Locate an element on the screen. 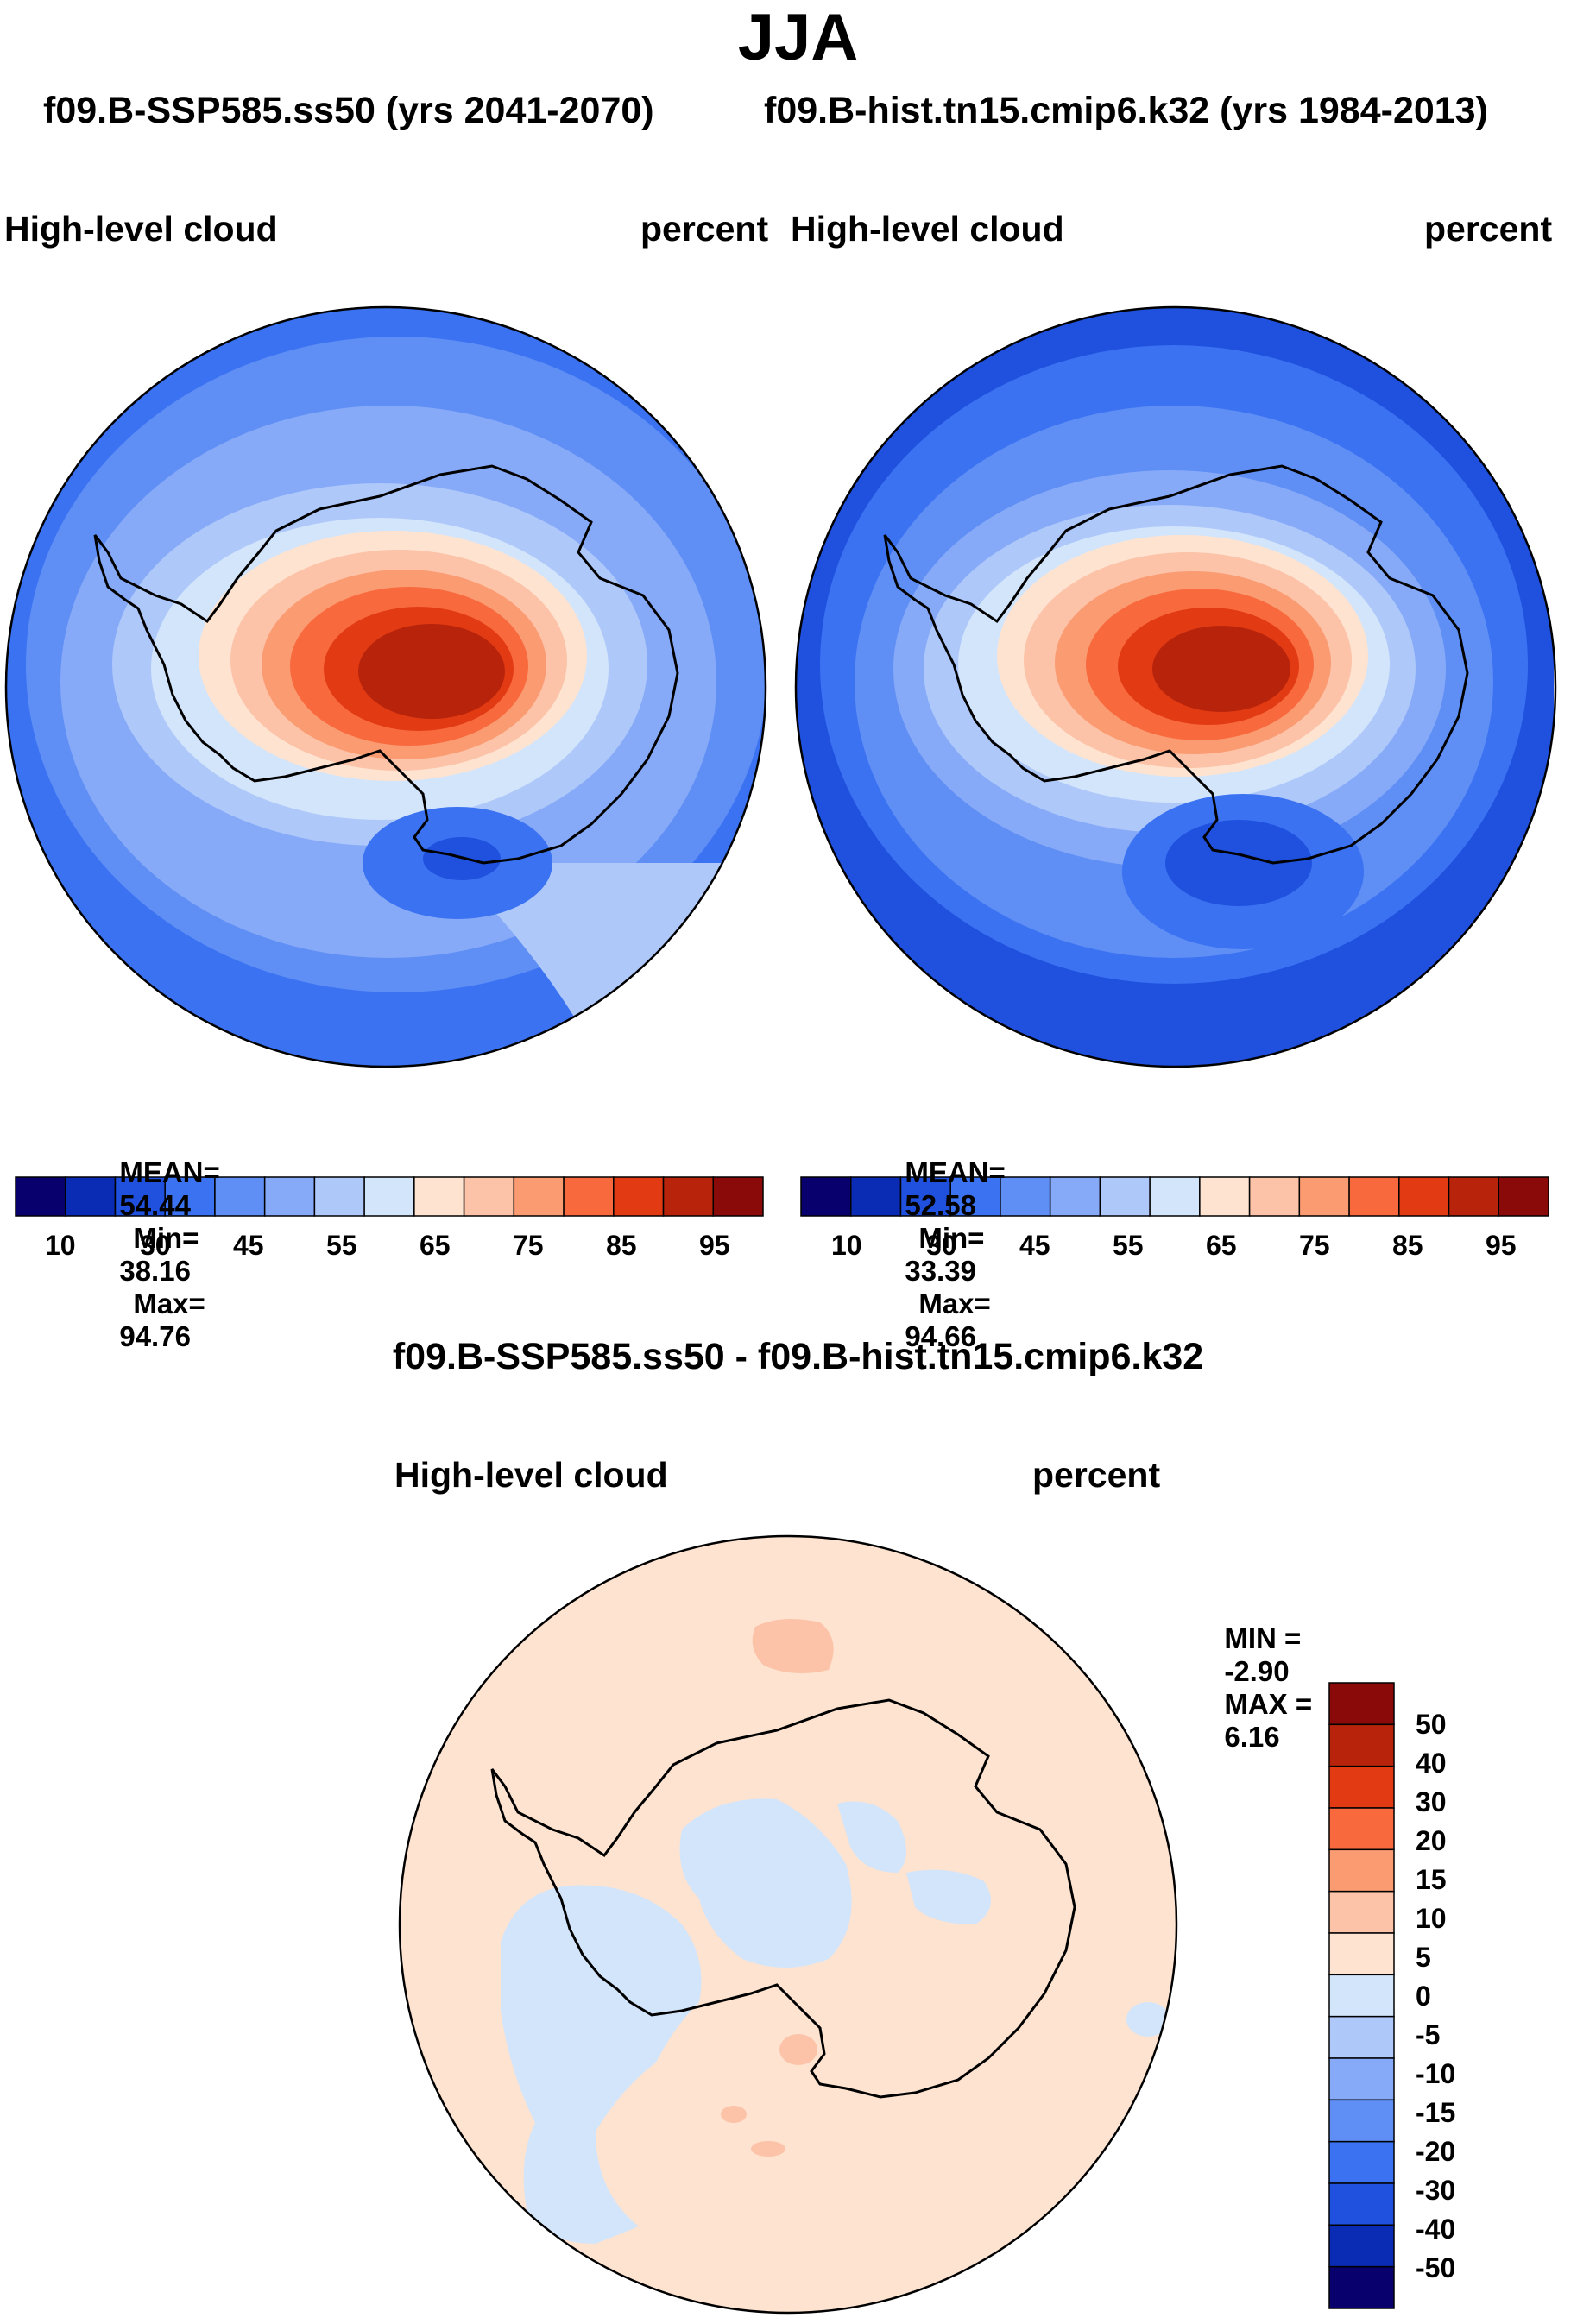 The width and height of the screenshot is (1596, 2324). panel1-min-value: 38.16 is located at coordinates (155, 1271).